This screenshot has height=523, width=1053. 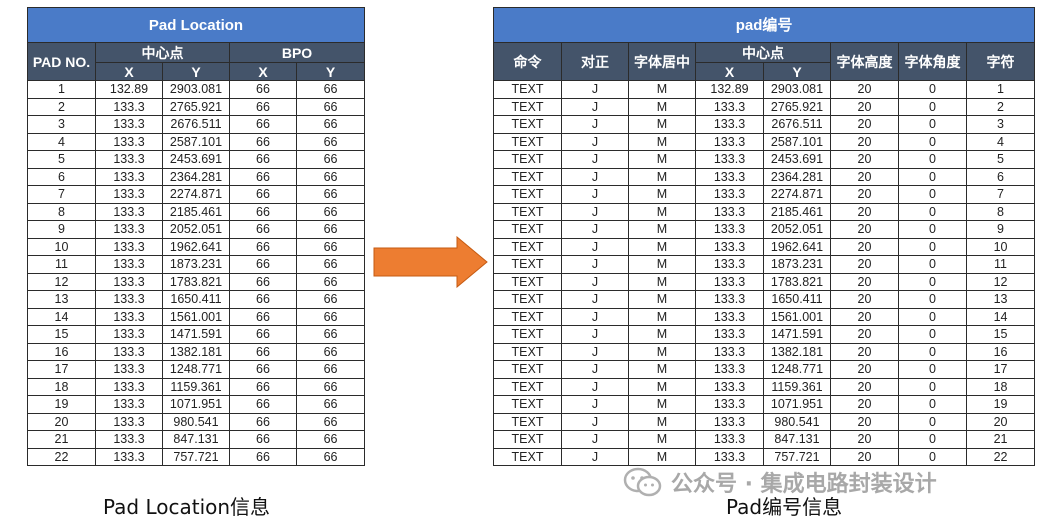 I want to click on cell-char: 20, so click(x=1000, y=421).